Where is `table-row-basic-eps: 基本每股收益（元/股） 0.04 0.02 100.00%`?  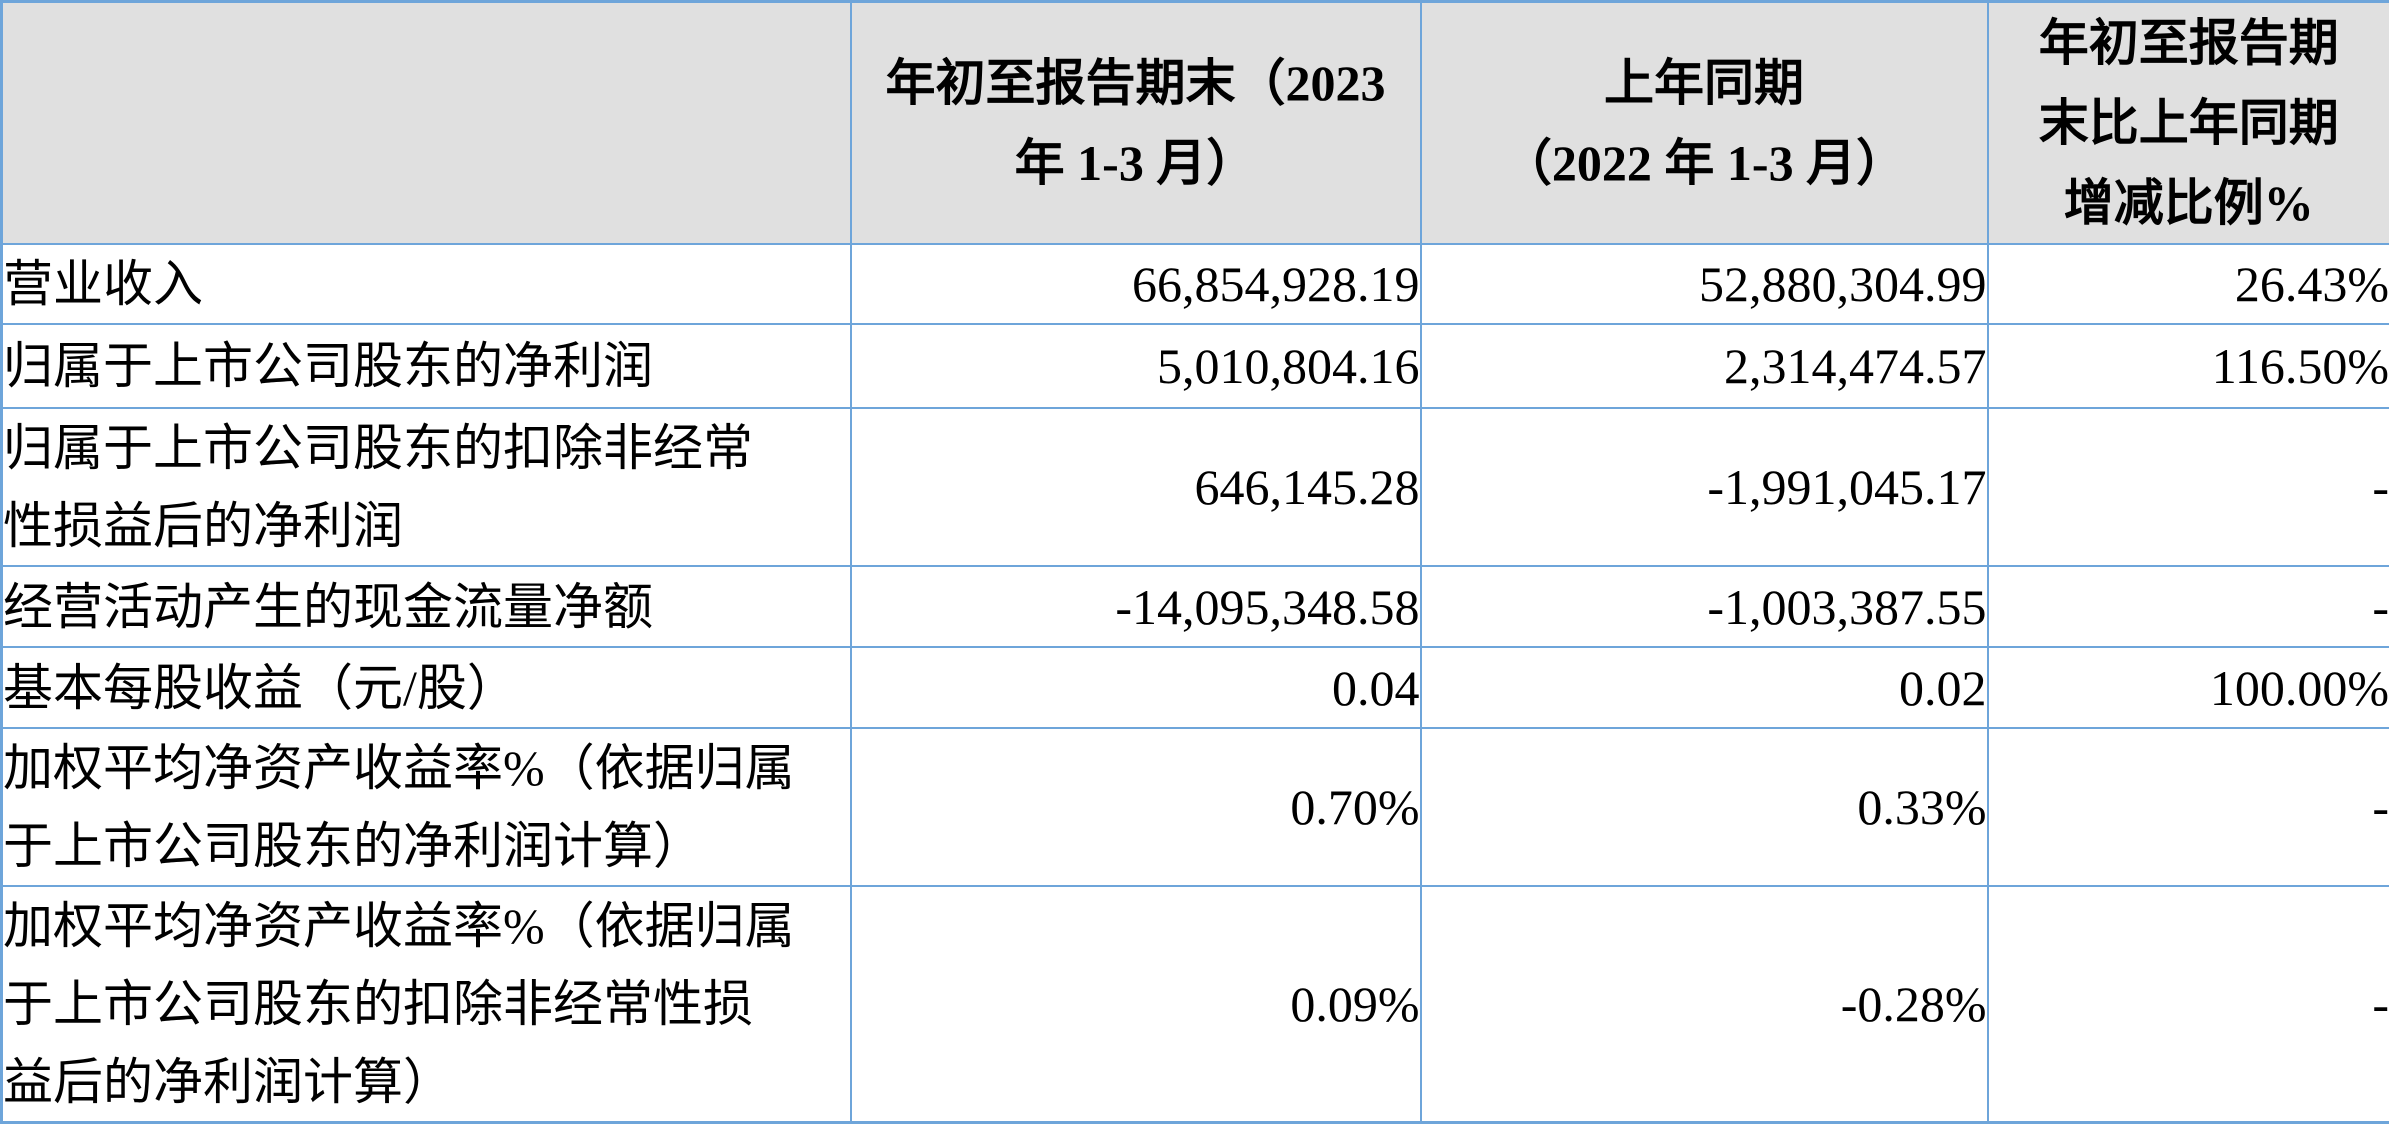 table-row-basic-eps: 基本每股收益（元/股） 0.04 0.02 100.00% is located at coordinates (1195, 687).